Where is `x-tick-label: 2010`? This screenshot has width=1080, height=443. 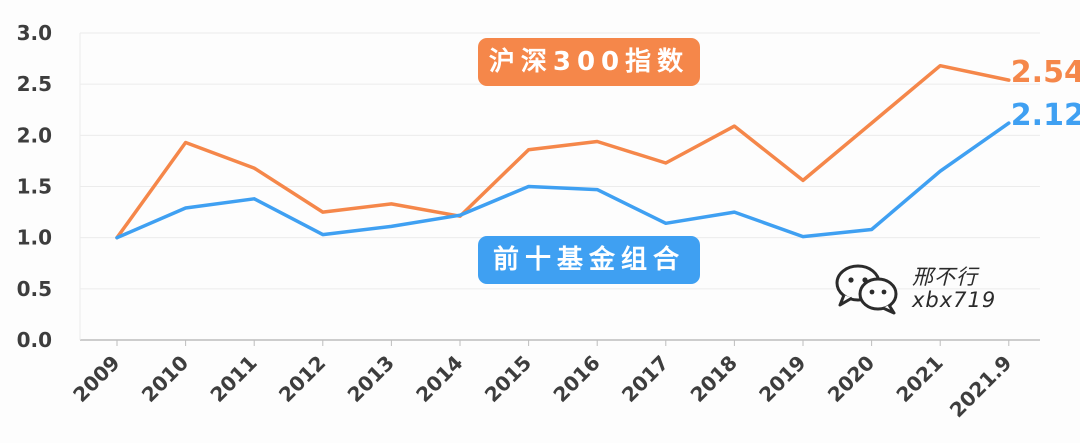 x-tick-label: 2010 is located at coordinates (165, 379).